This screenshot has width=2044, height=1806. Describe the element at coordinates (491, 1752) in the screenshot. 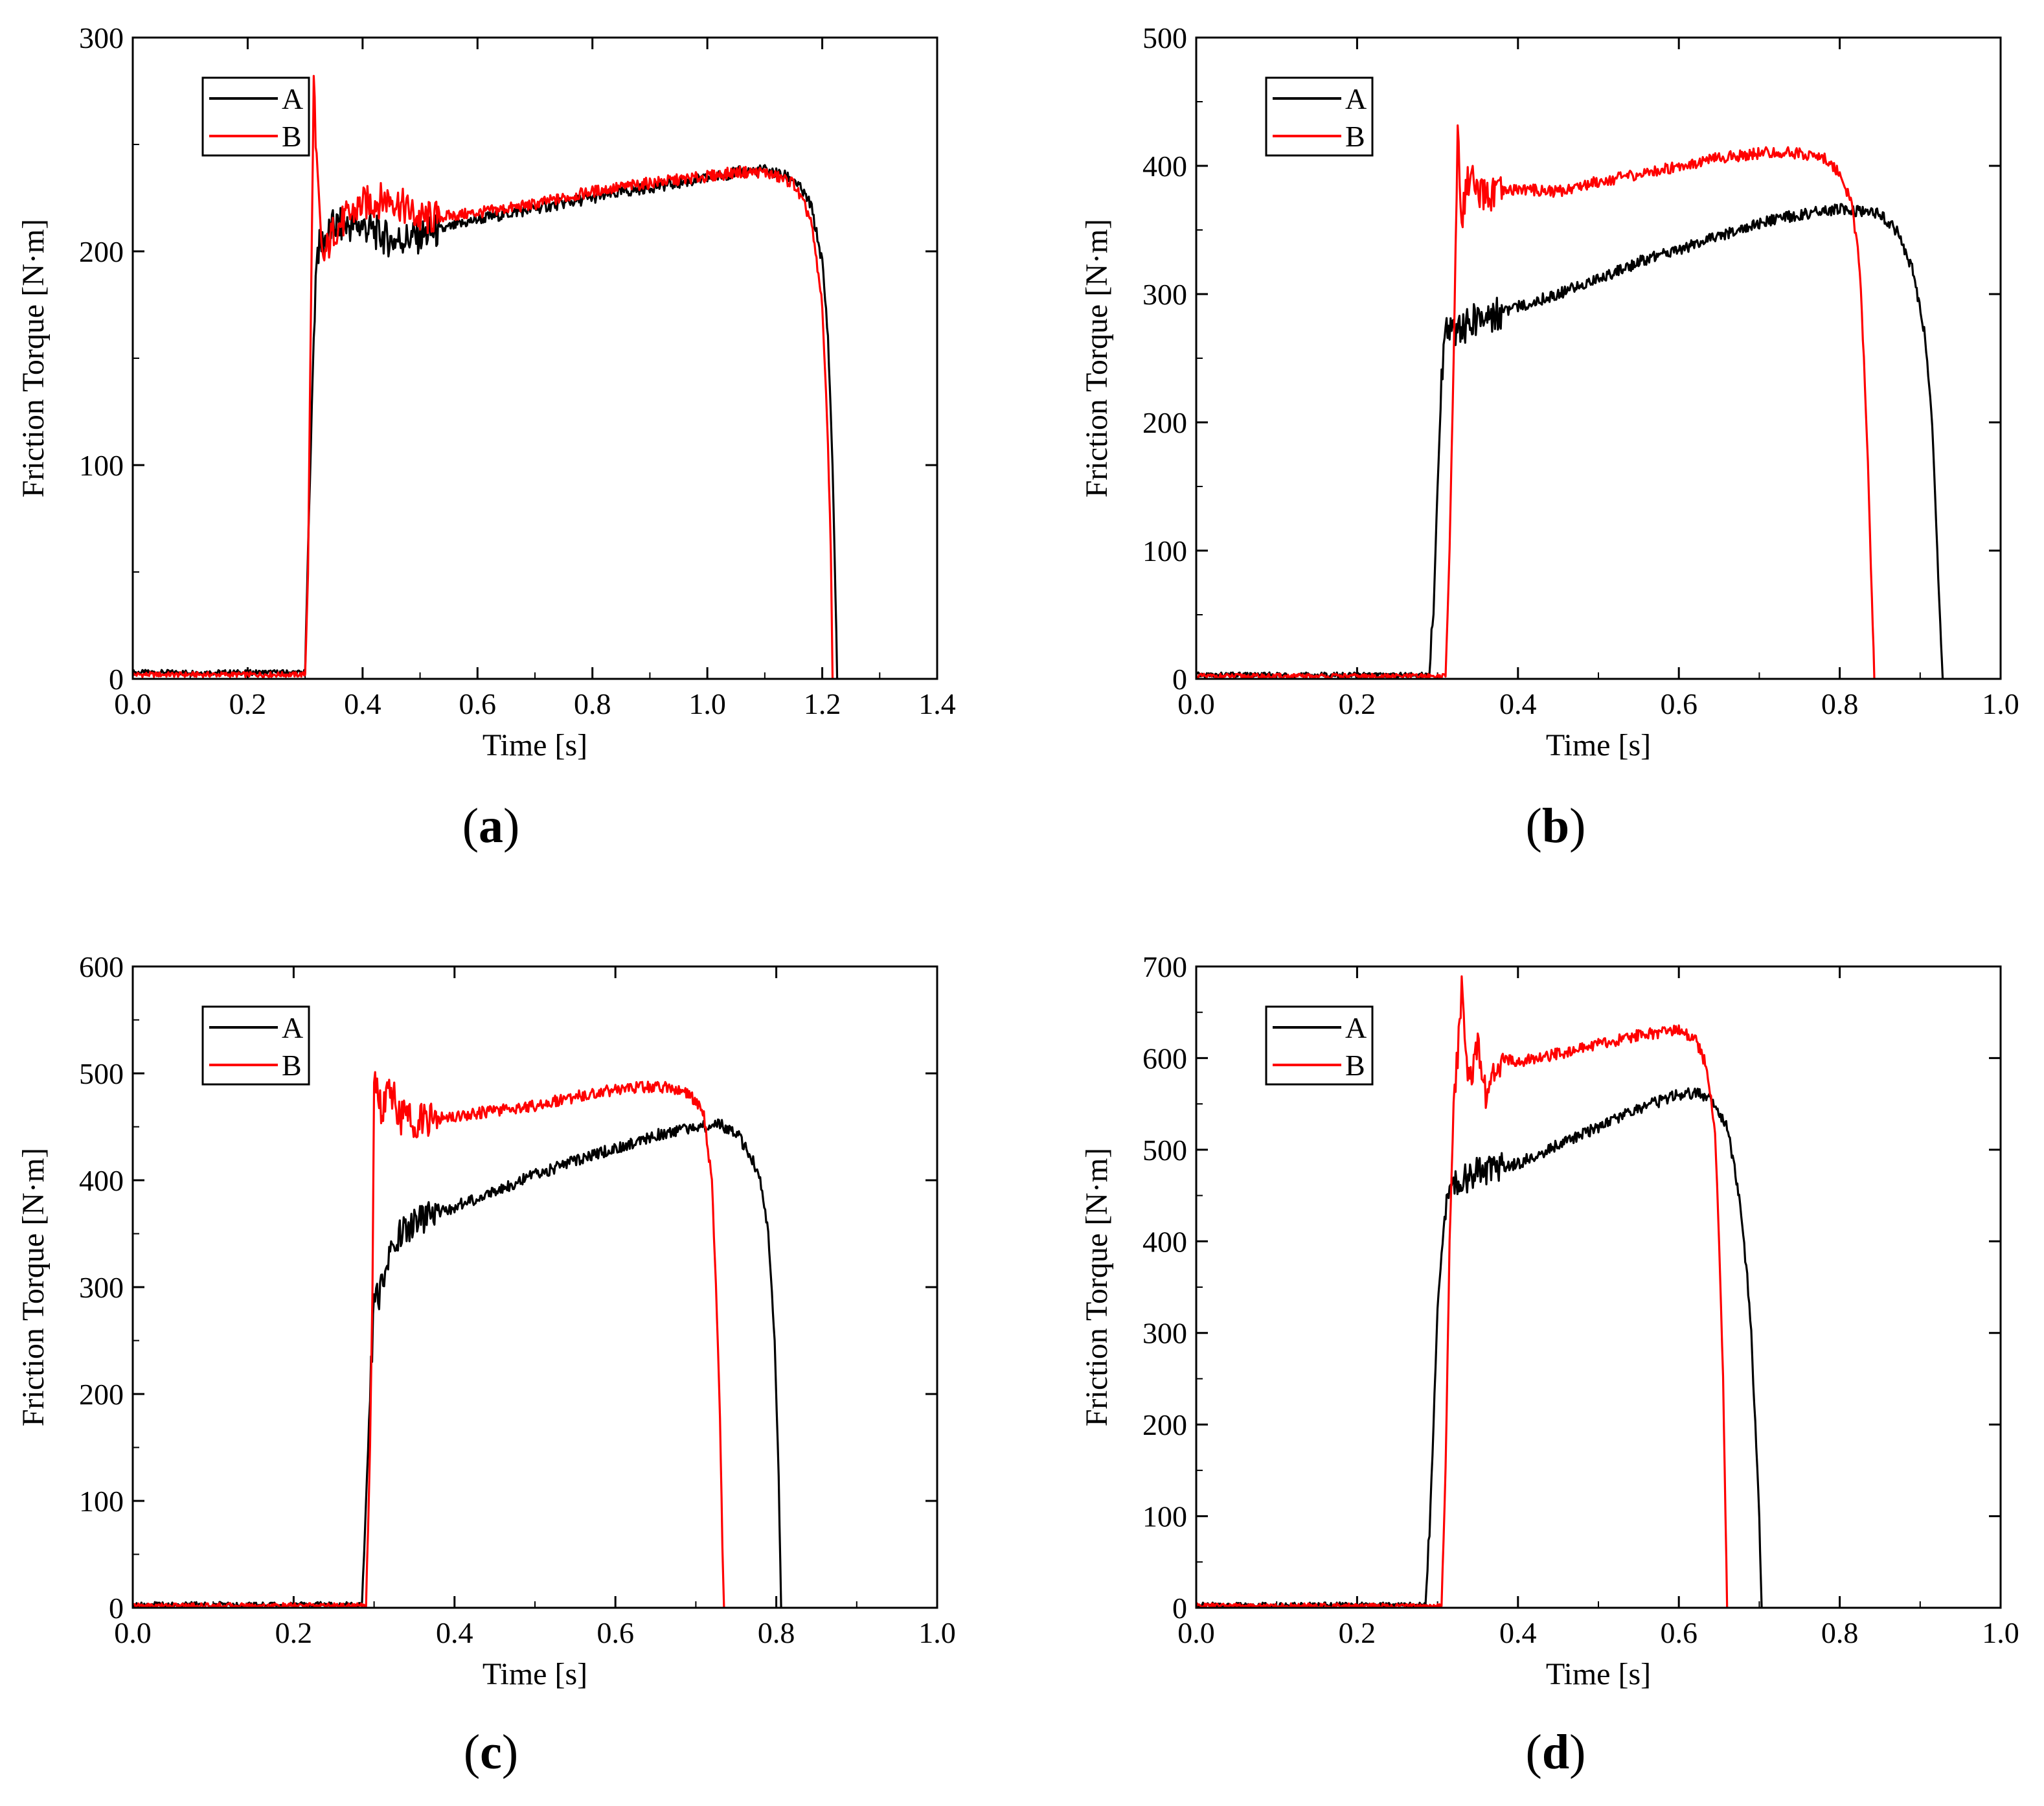

I see `panel-label: (c)` at that location.